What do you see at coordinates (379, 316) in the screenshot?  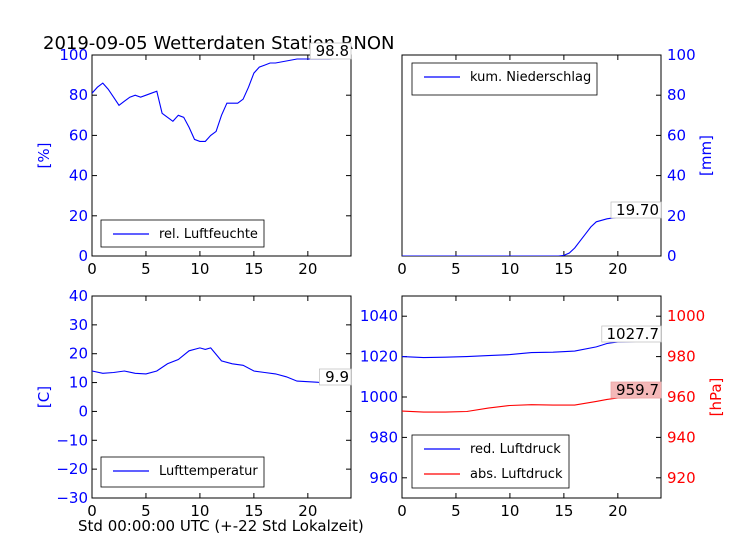 I see `pressure-ytick-label: 1040` at bounding box center [379, 316].